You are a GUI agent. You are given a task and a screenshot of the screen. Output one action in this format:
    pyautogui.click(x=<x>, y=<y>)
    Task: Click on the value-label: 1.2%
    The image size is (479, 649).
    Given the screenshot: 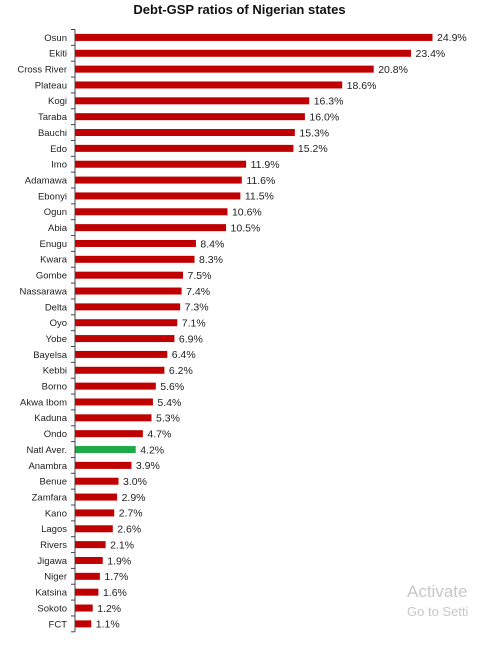 What is the action you would take?
    pyautogui.click(x=109, y=609)
    